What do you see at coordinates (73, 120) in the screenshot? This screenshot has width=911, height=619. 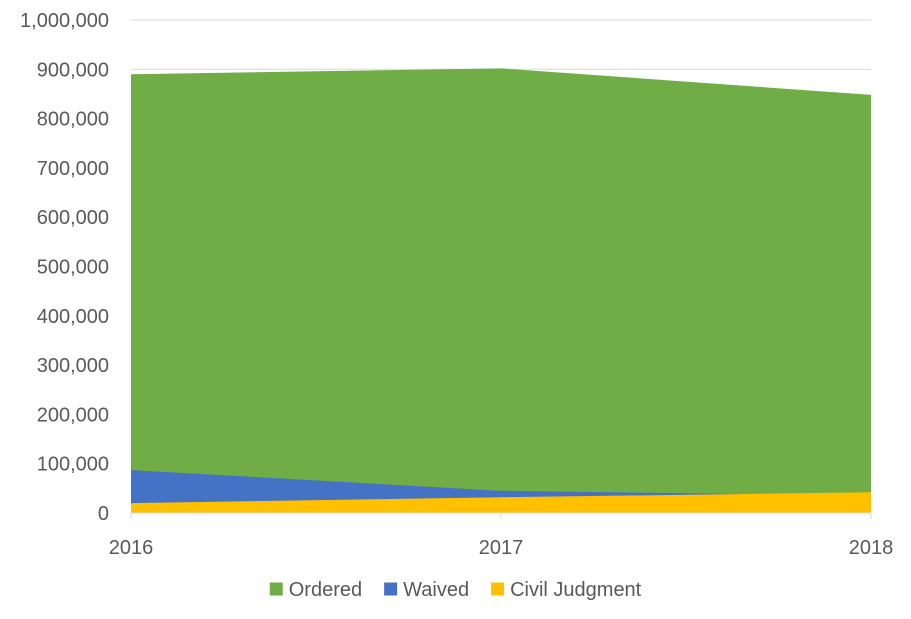 I see `y-tick-label: 800,000` at bounding box center [73, 120].